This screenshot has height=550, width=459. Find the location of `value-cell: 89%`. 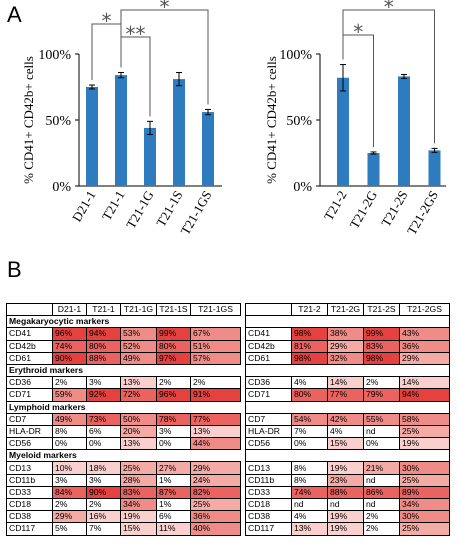

value-cell: 89% is located at coordinates (424, 492).